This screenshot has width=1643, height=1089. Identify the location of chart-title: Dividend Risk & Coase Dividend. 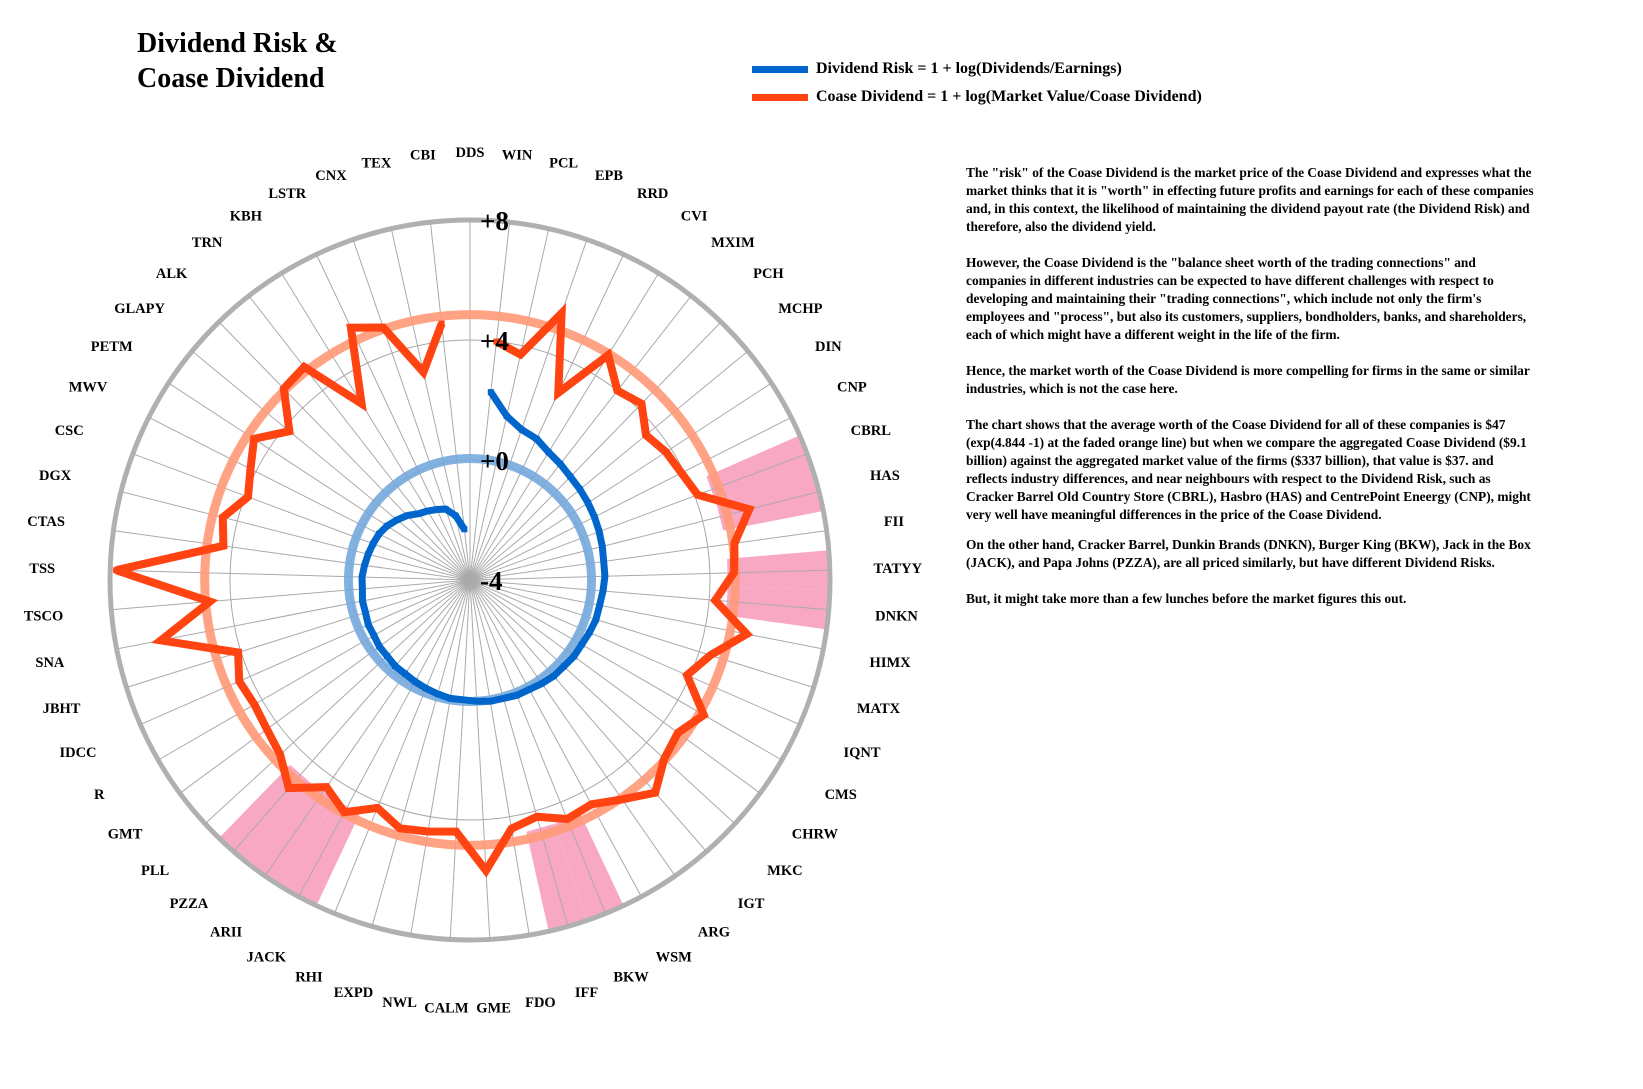
(237, 61).